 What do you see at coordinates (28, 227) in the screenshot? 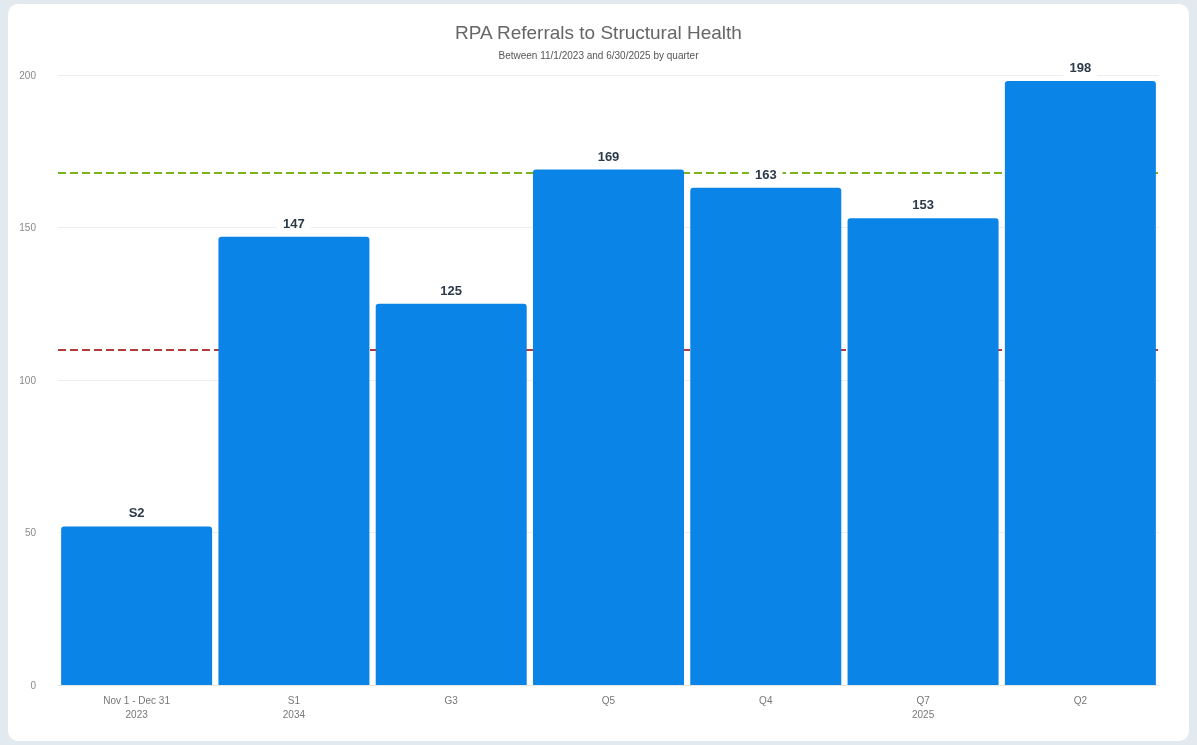
I see `y-tick-label: 150` at bounding box center [28, 227].